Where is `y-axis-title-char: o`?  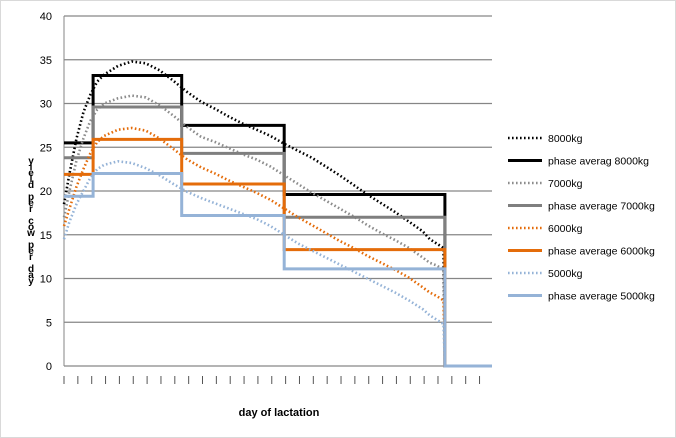
y-axis-title-char: o is located at coordinates (31, 227).